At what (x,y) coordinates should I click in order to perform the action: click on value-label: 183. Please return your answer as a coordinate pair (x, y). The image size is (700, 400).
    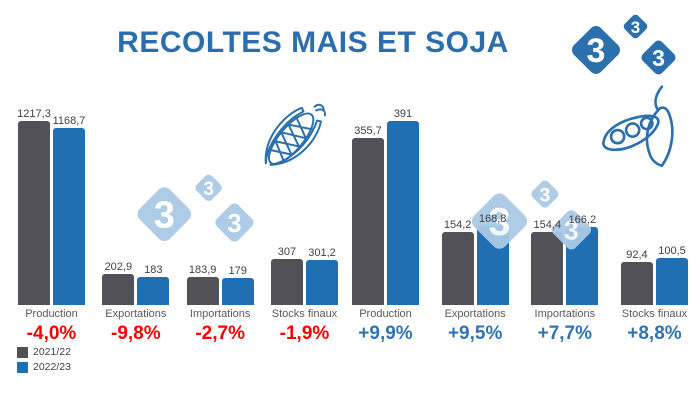
    Looking at the image, I should click on (153, 270).